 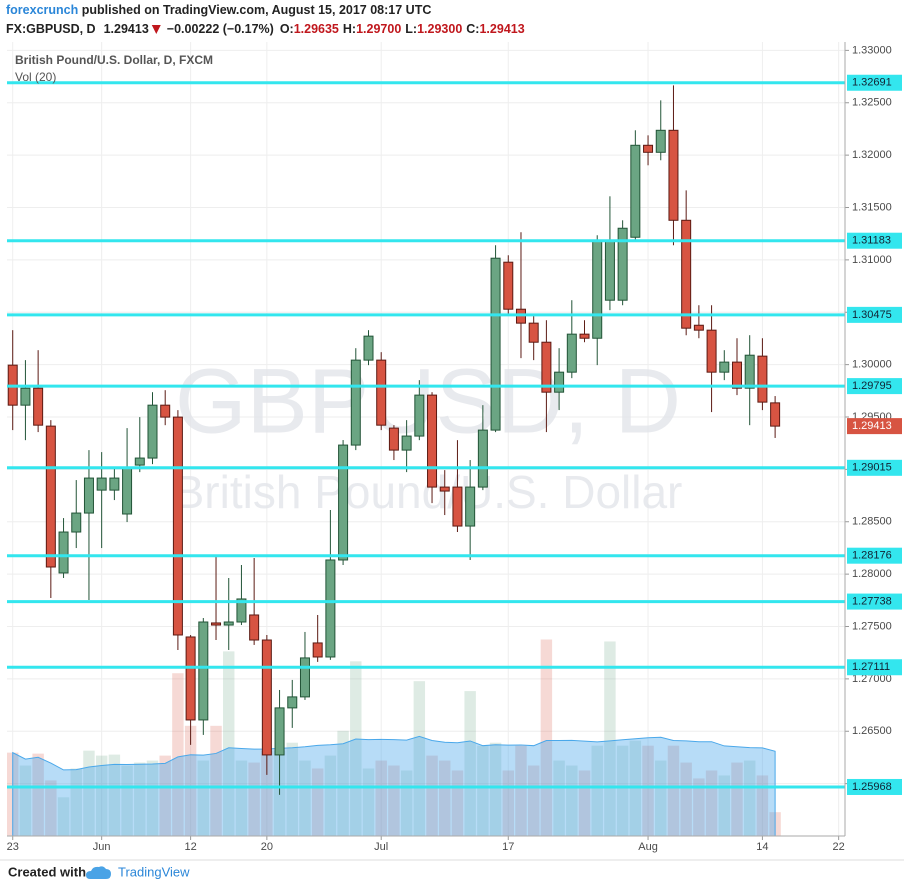 I want to click on y-tick-label: 1.32500, so click(x=872, y=103).